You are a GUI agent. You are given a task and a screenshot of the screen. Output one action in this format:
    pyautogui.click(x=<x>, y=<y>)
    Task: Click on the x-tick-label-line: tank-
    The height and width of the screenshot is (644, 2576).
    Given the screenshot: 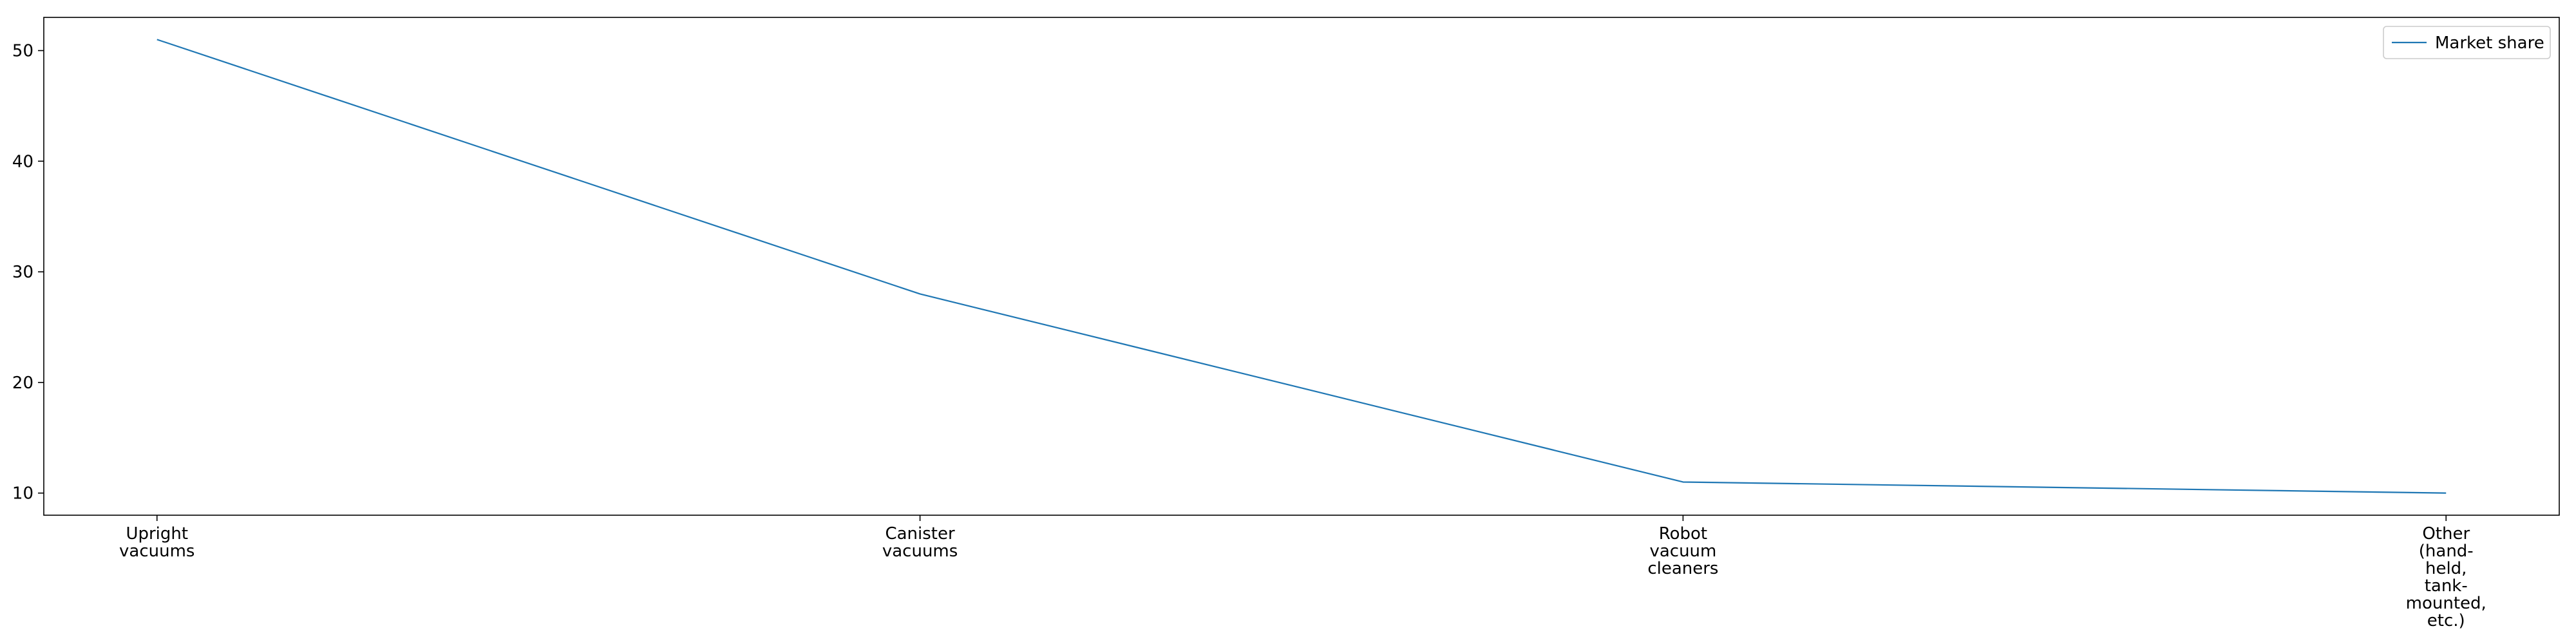 What is the action you would take?
    pyautogui.click(x=2446, y=586)
    